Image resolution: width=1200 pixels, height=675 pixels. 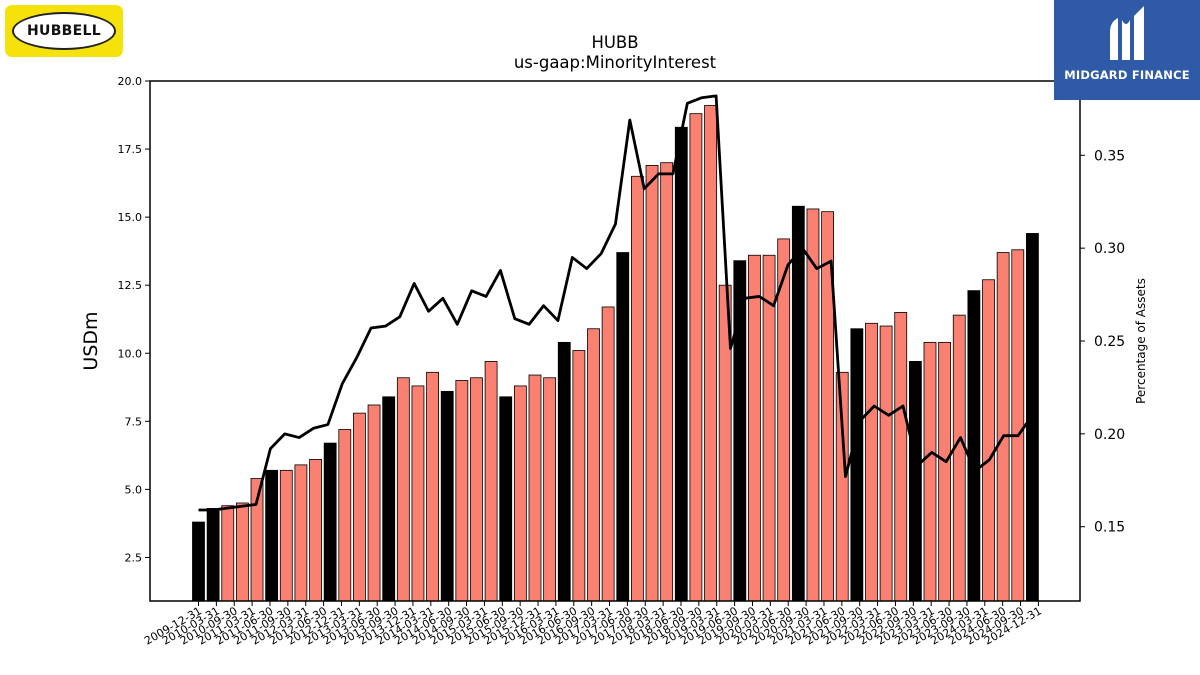 I want to click on y2-tick-label: 0.20, so click(x=1109, y=435).